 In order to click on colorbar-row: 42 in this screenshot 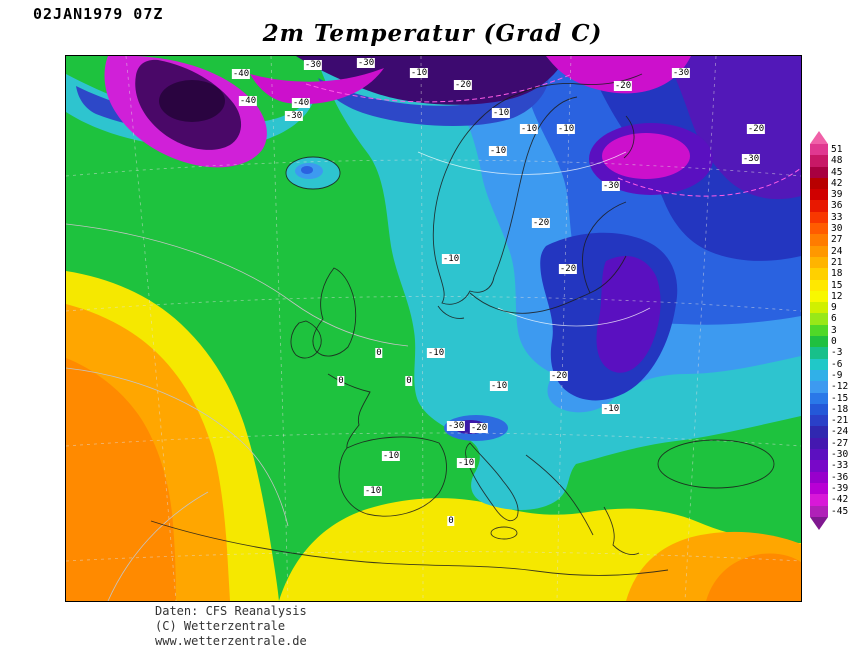, I will do `click(829, 183)`.